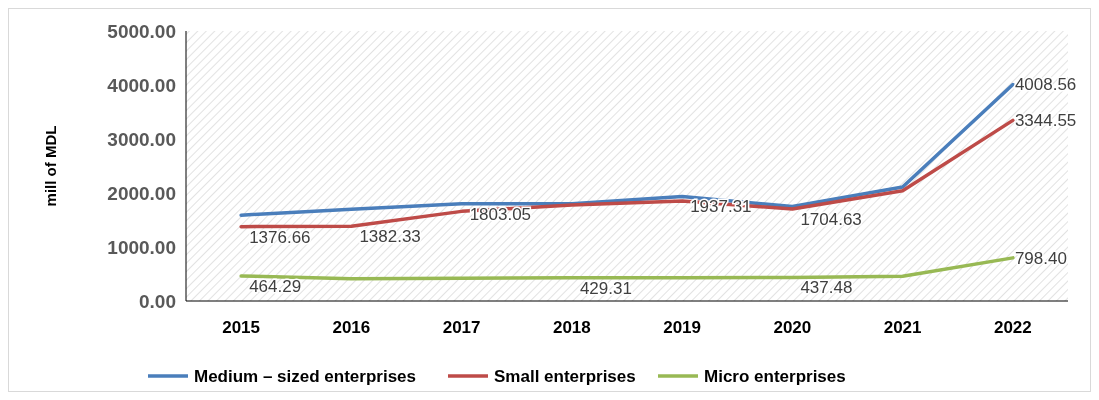 The width and height of the screenshot is (1099, 400). I want to click on legend-label: Small enterprises, so click(565, 376).